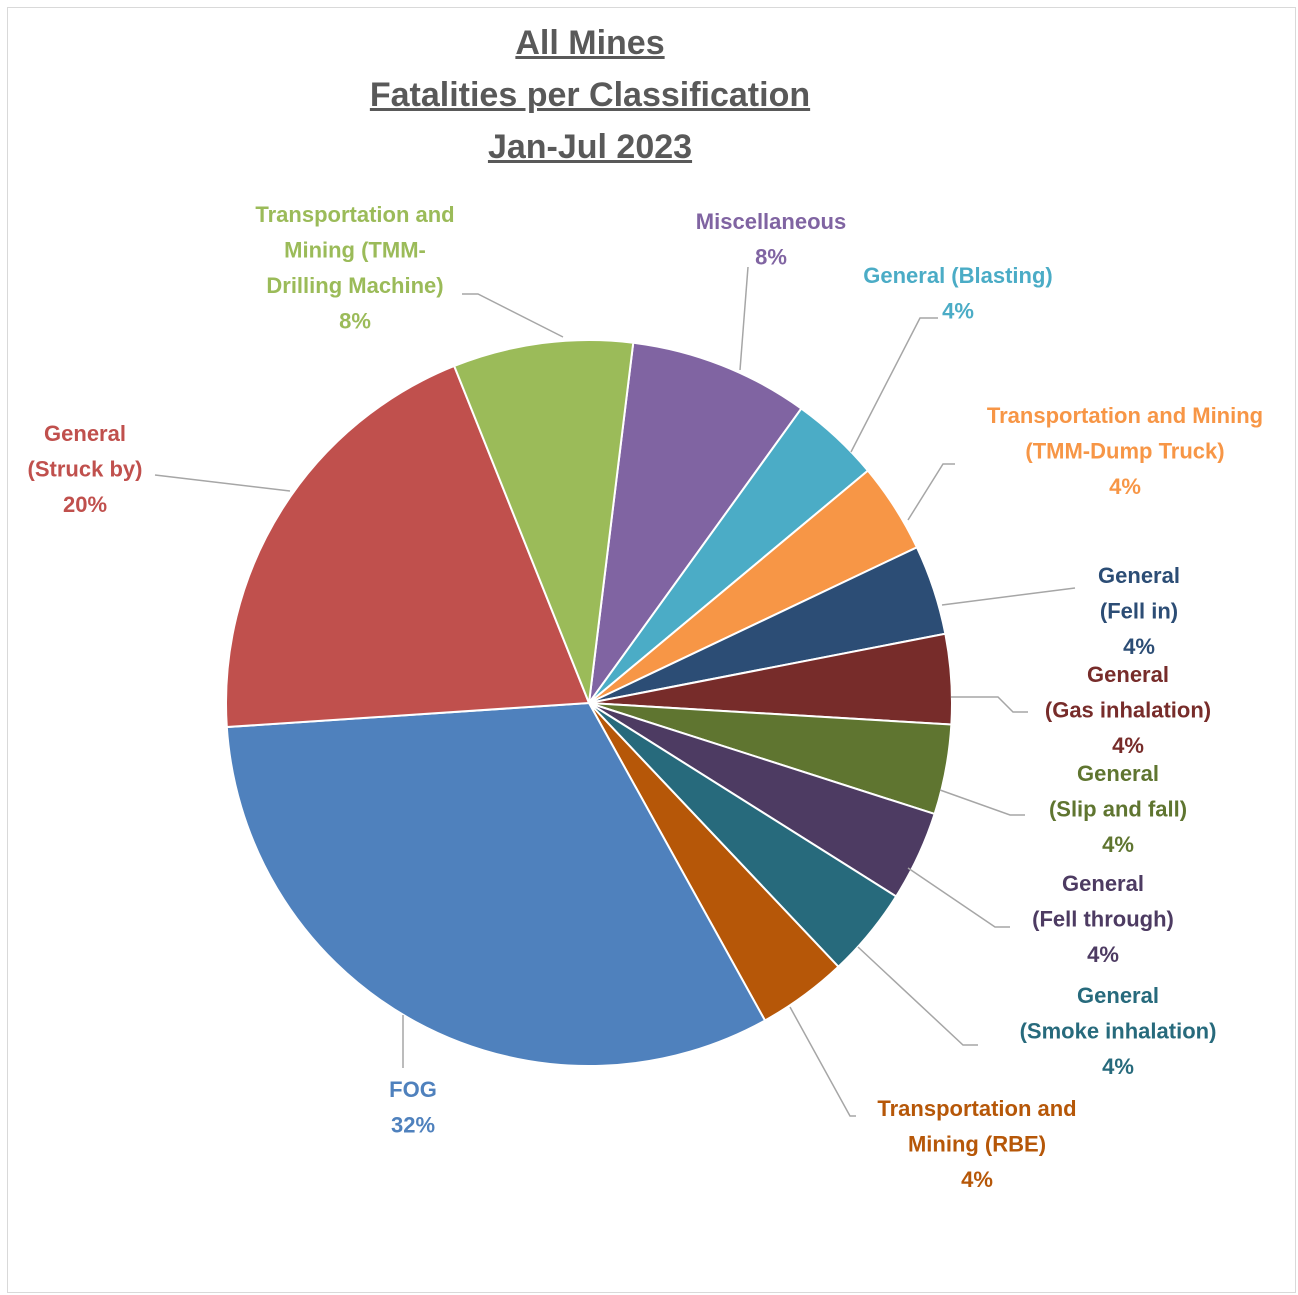 This screenshot has width=1298, height=1295. What do you see at coordinates (1124, 451) in the screenshot?
I see `slice-label: (TMM-Dump Truck)` at bounding box center [1124, 451].